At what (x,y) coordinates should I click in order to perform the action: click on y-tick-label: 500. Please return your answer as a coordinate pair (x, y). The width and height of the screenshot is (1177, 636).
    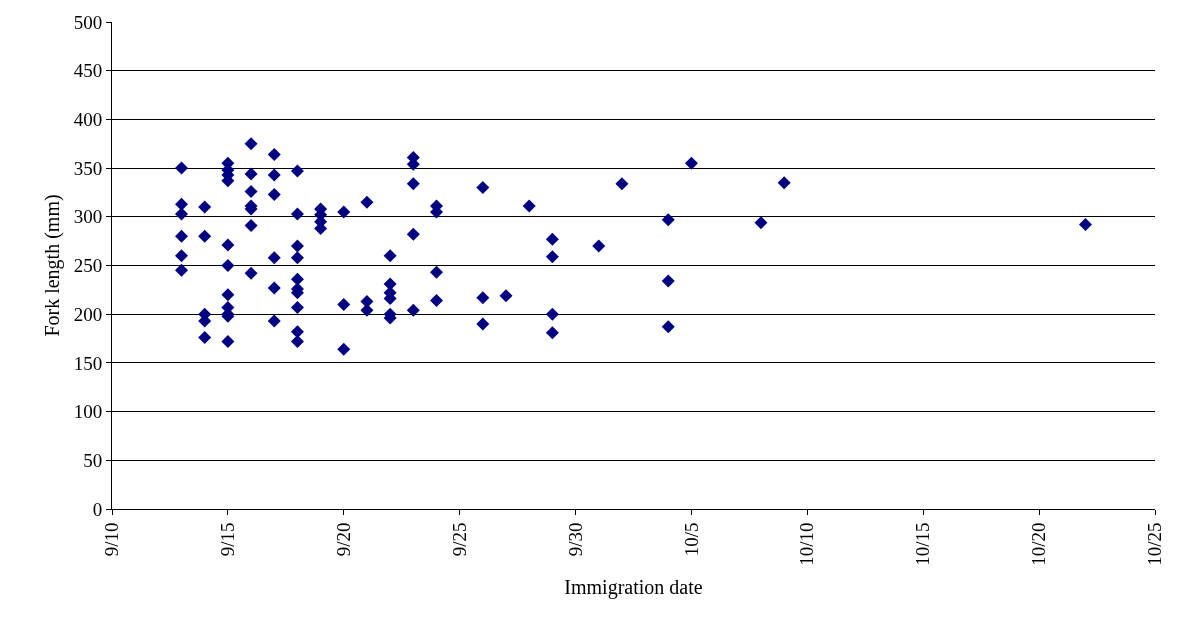
    Looking at the image, I should click on (88, 22).